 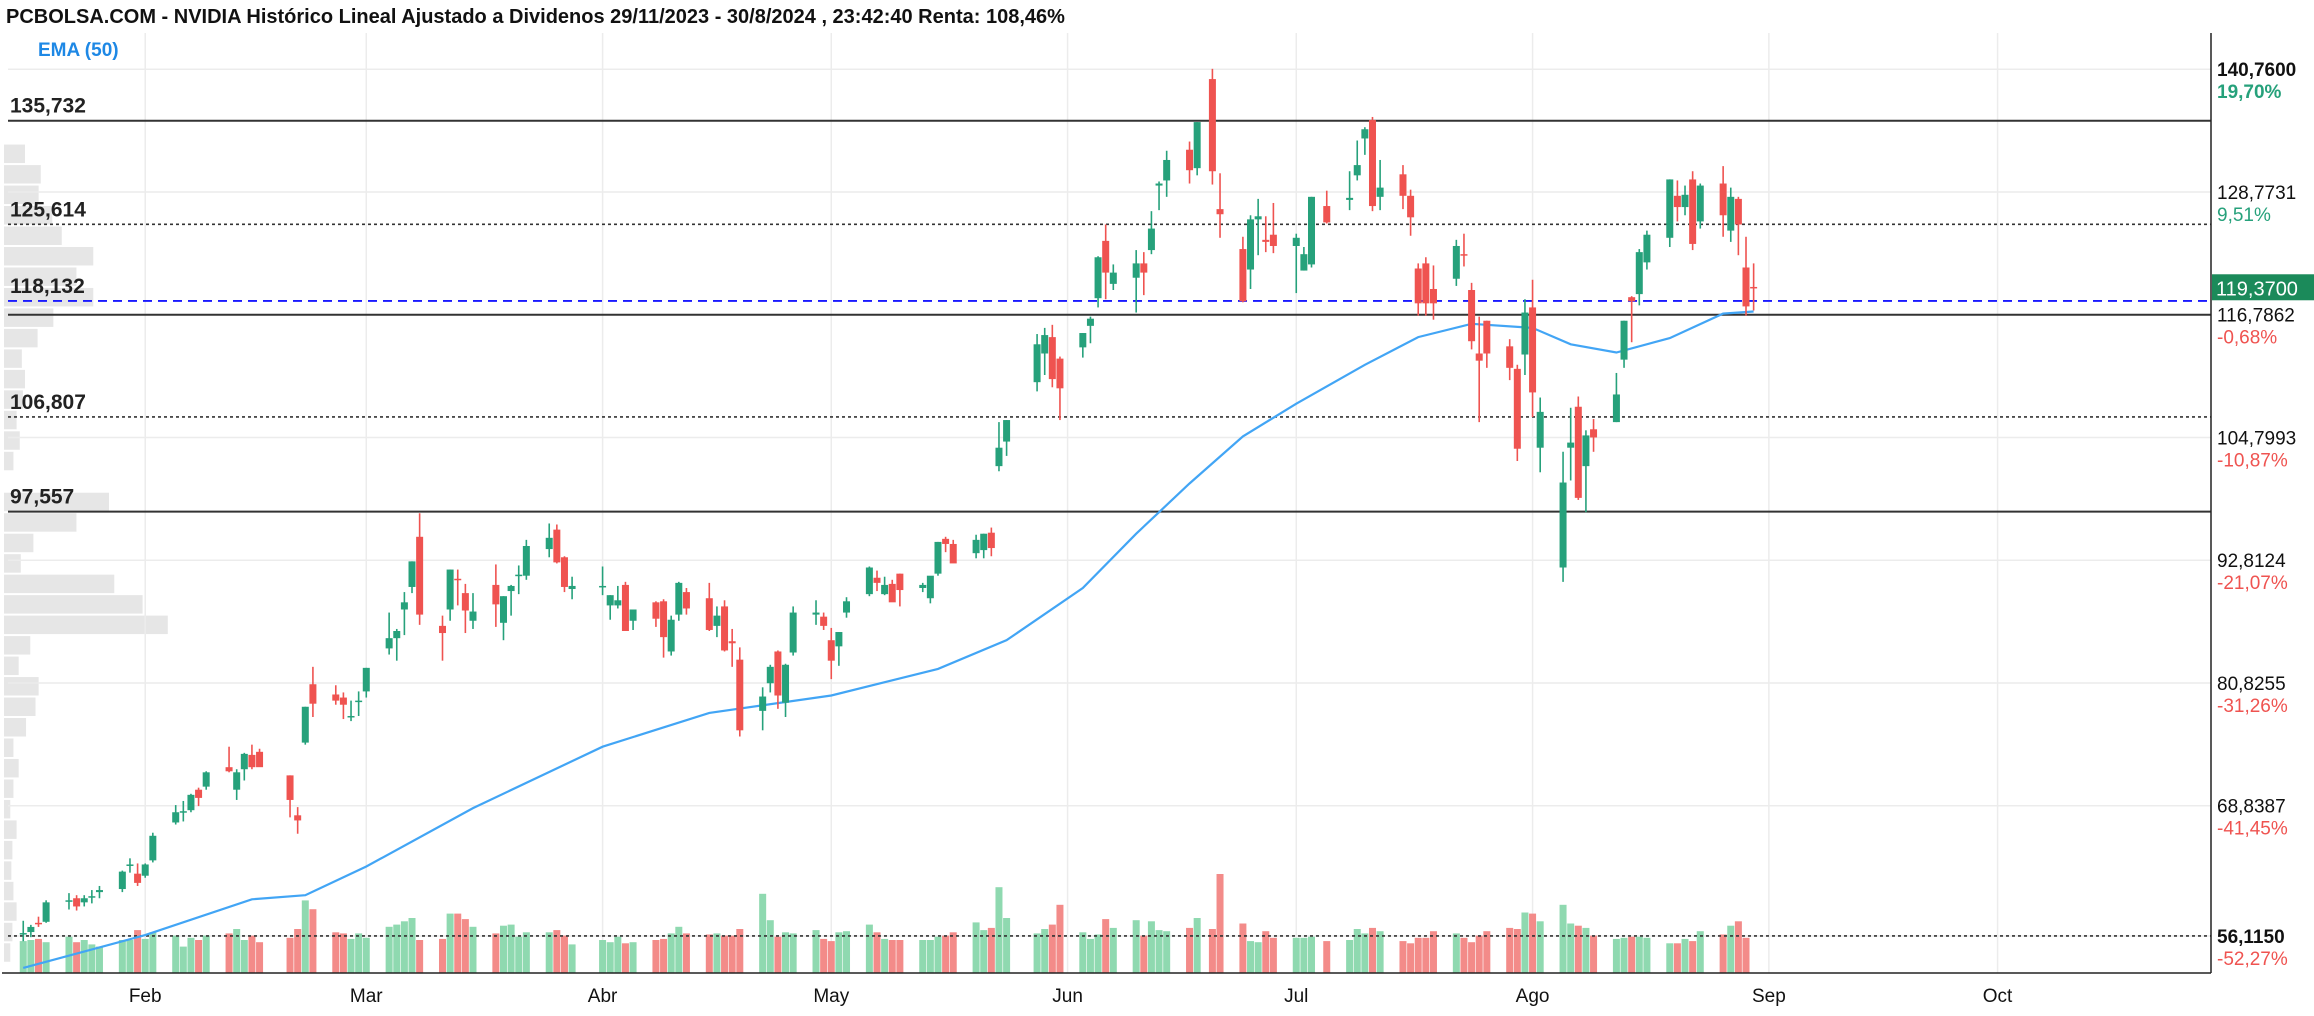 What do you see at coordinates (2251, 684) in the screenshot?
I see `y-tick-label: 80,8255` at bounding box center [2251, 684].